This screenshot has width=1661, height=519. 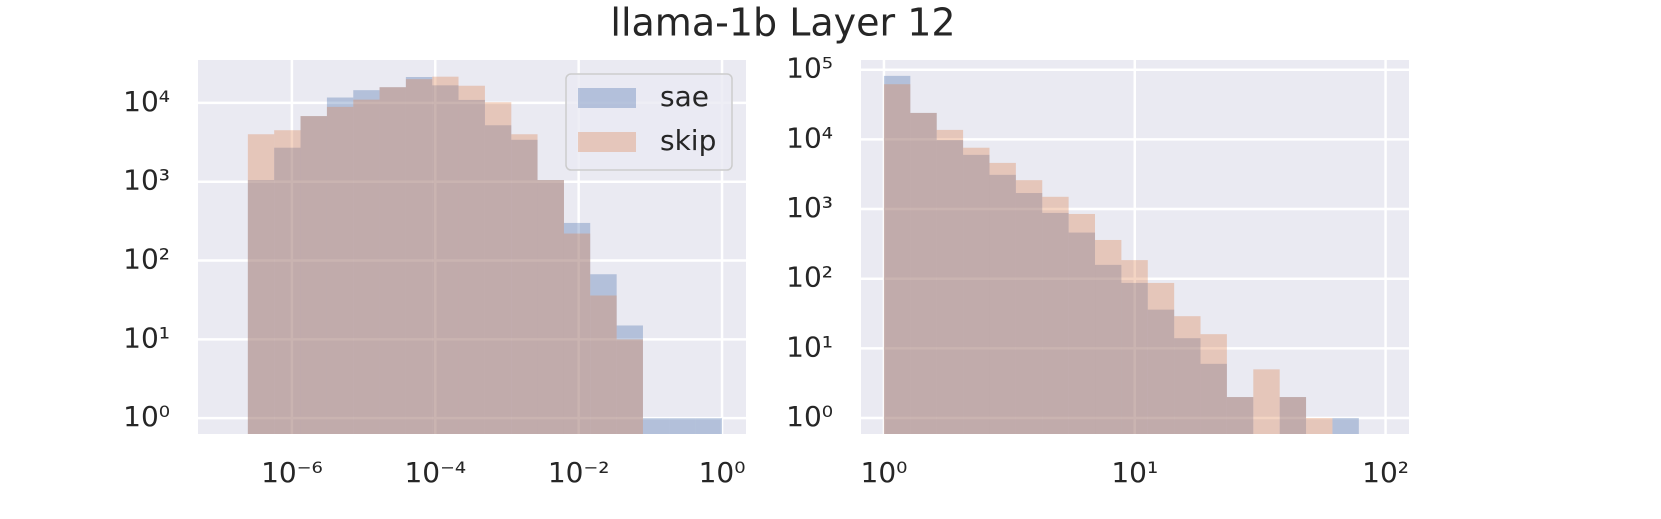 What do you see at coordinates (809, 68) in the screenshot?
I see `y-tick-label: 10⁵` at bounding box center [809, 68].